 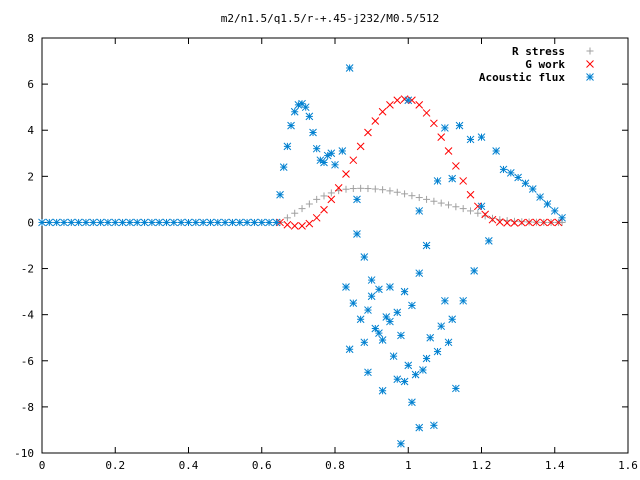 I want to click on x-tick-label: 0.4, so click(x=189, y=465).